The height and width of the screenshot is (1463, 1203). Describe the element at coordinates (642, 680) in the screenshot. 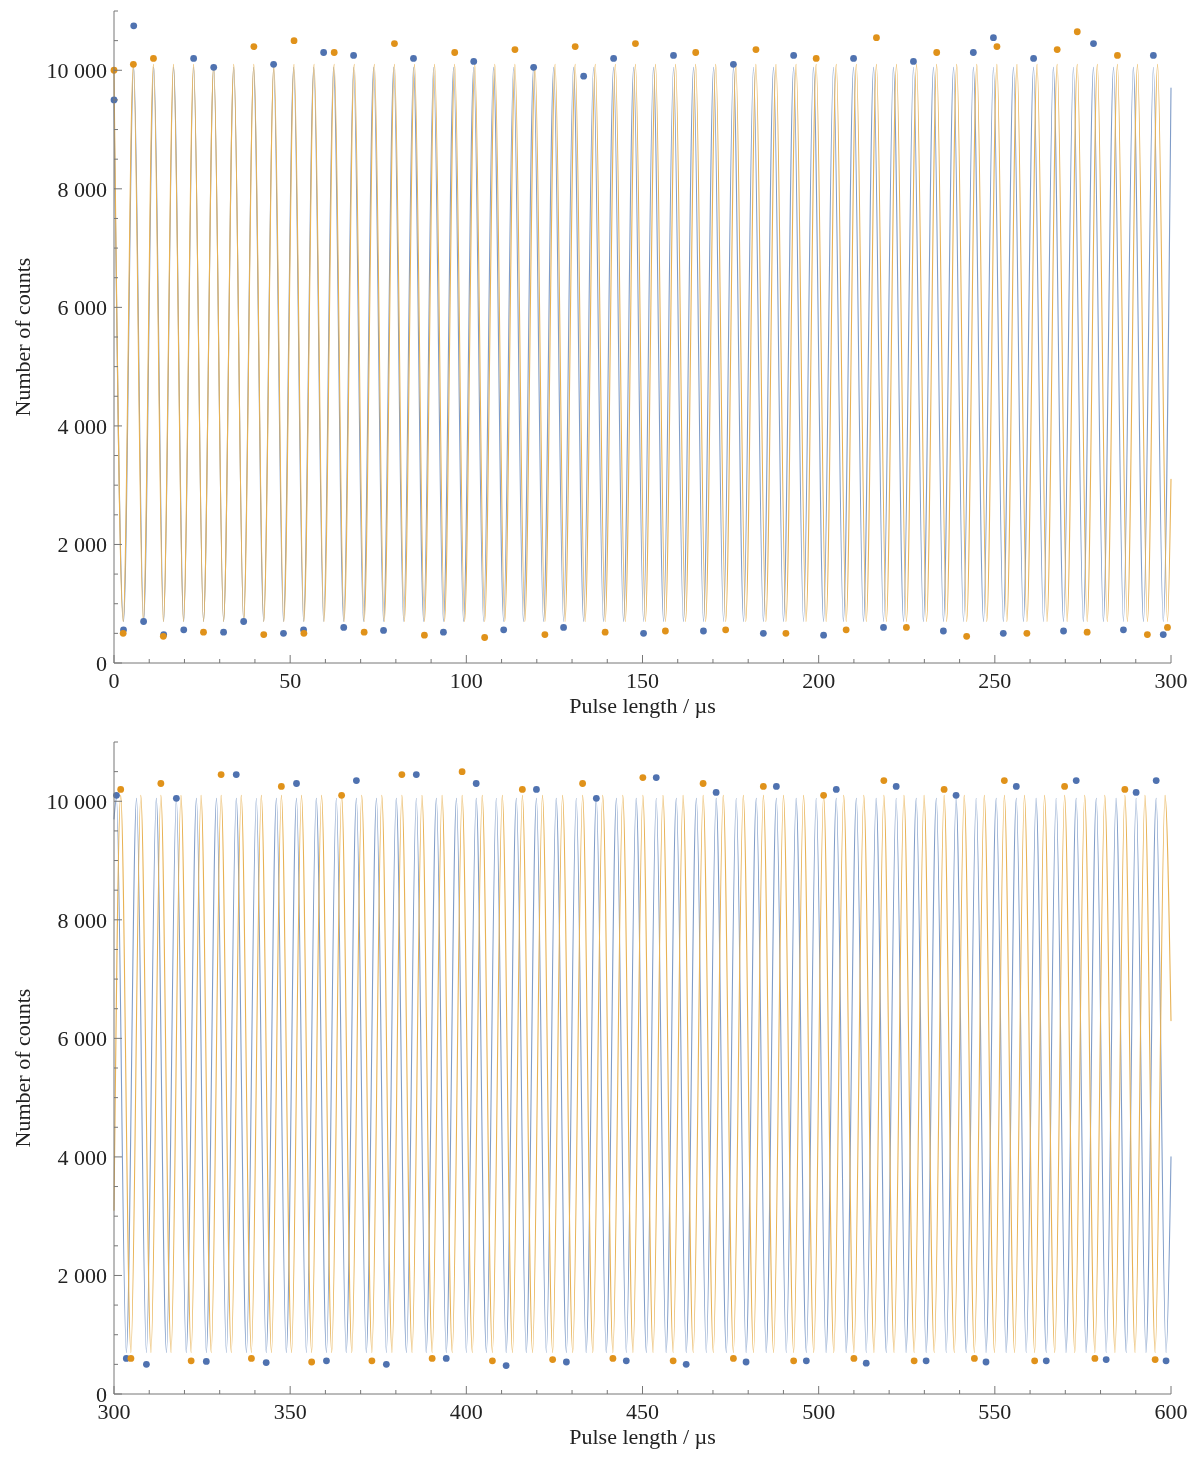

I see `x-tick-label: 150` at that location.